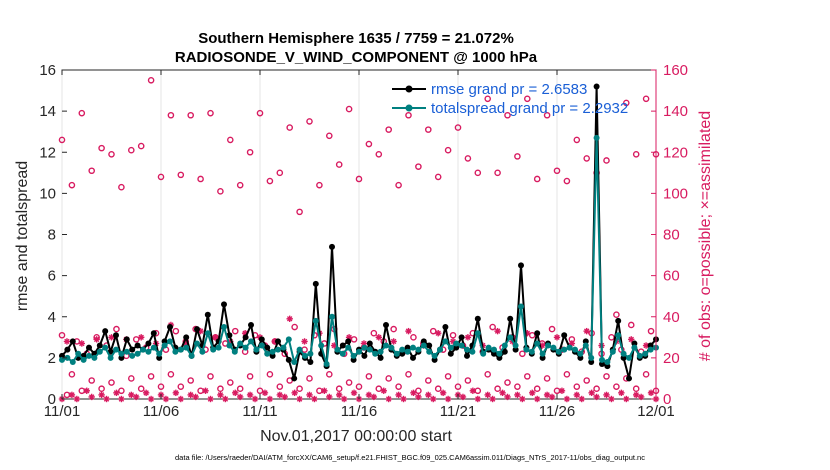  What do you see at coordinates (671, 235) in the screenshot?
I see `y-right-tick-label: 80` at bounding box center [671, 235].